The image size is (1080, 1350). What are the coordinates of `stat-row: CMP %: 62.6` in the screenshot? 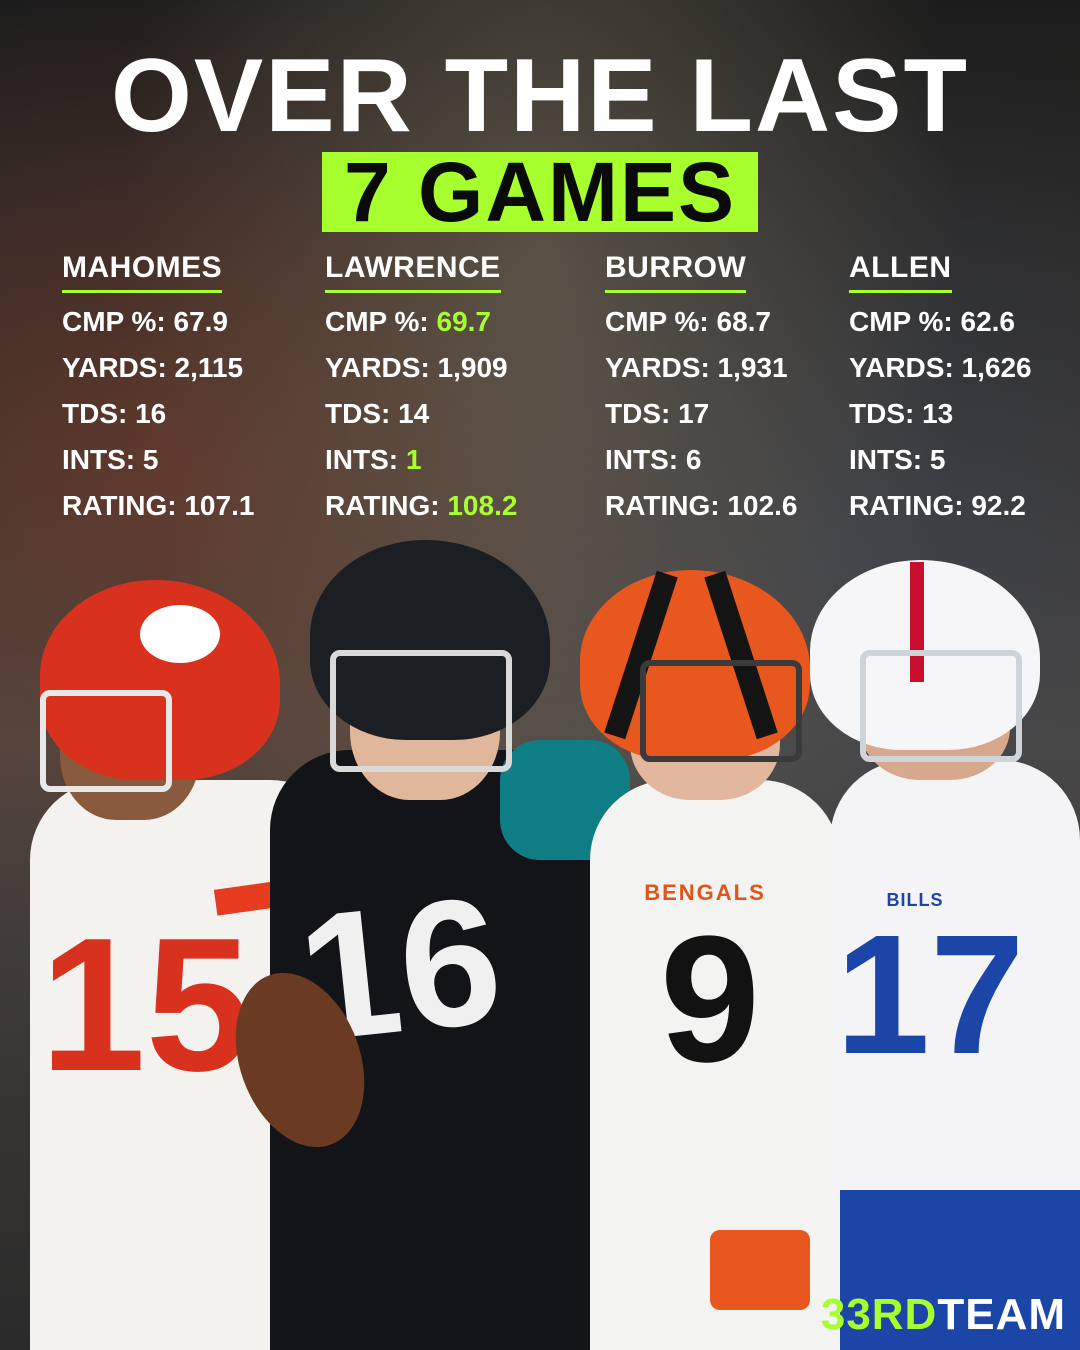 It's located at (932, 321).